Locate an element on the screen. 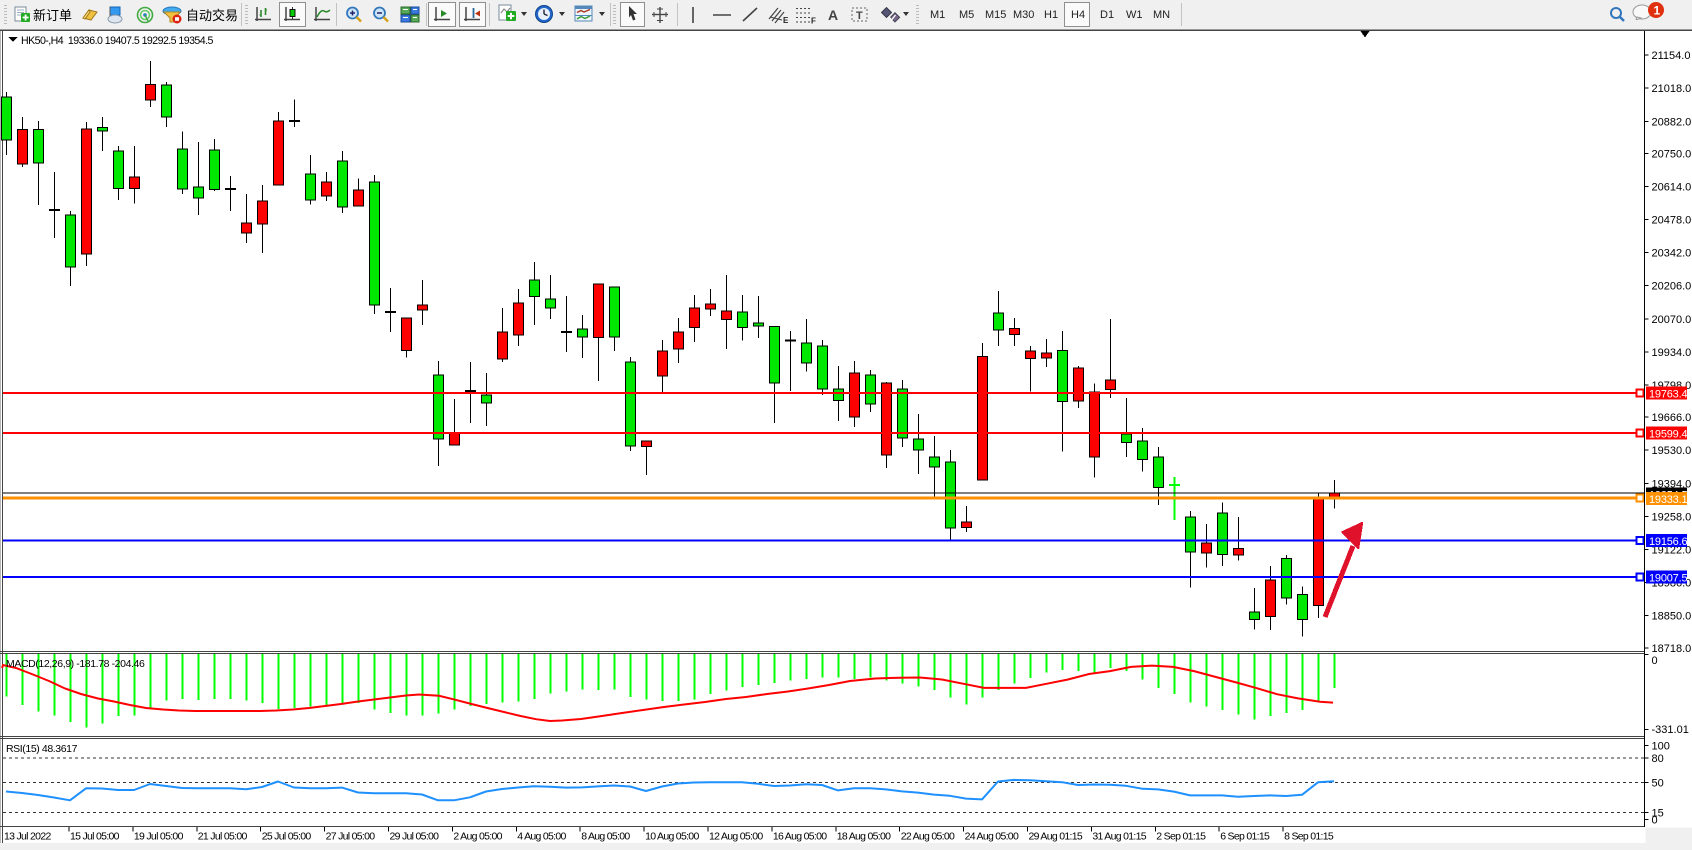 The image size is (1692, 850). svg-text: 2 Sep 01:15 is located at coordinates (1181, 837).